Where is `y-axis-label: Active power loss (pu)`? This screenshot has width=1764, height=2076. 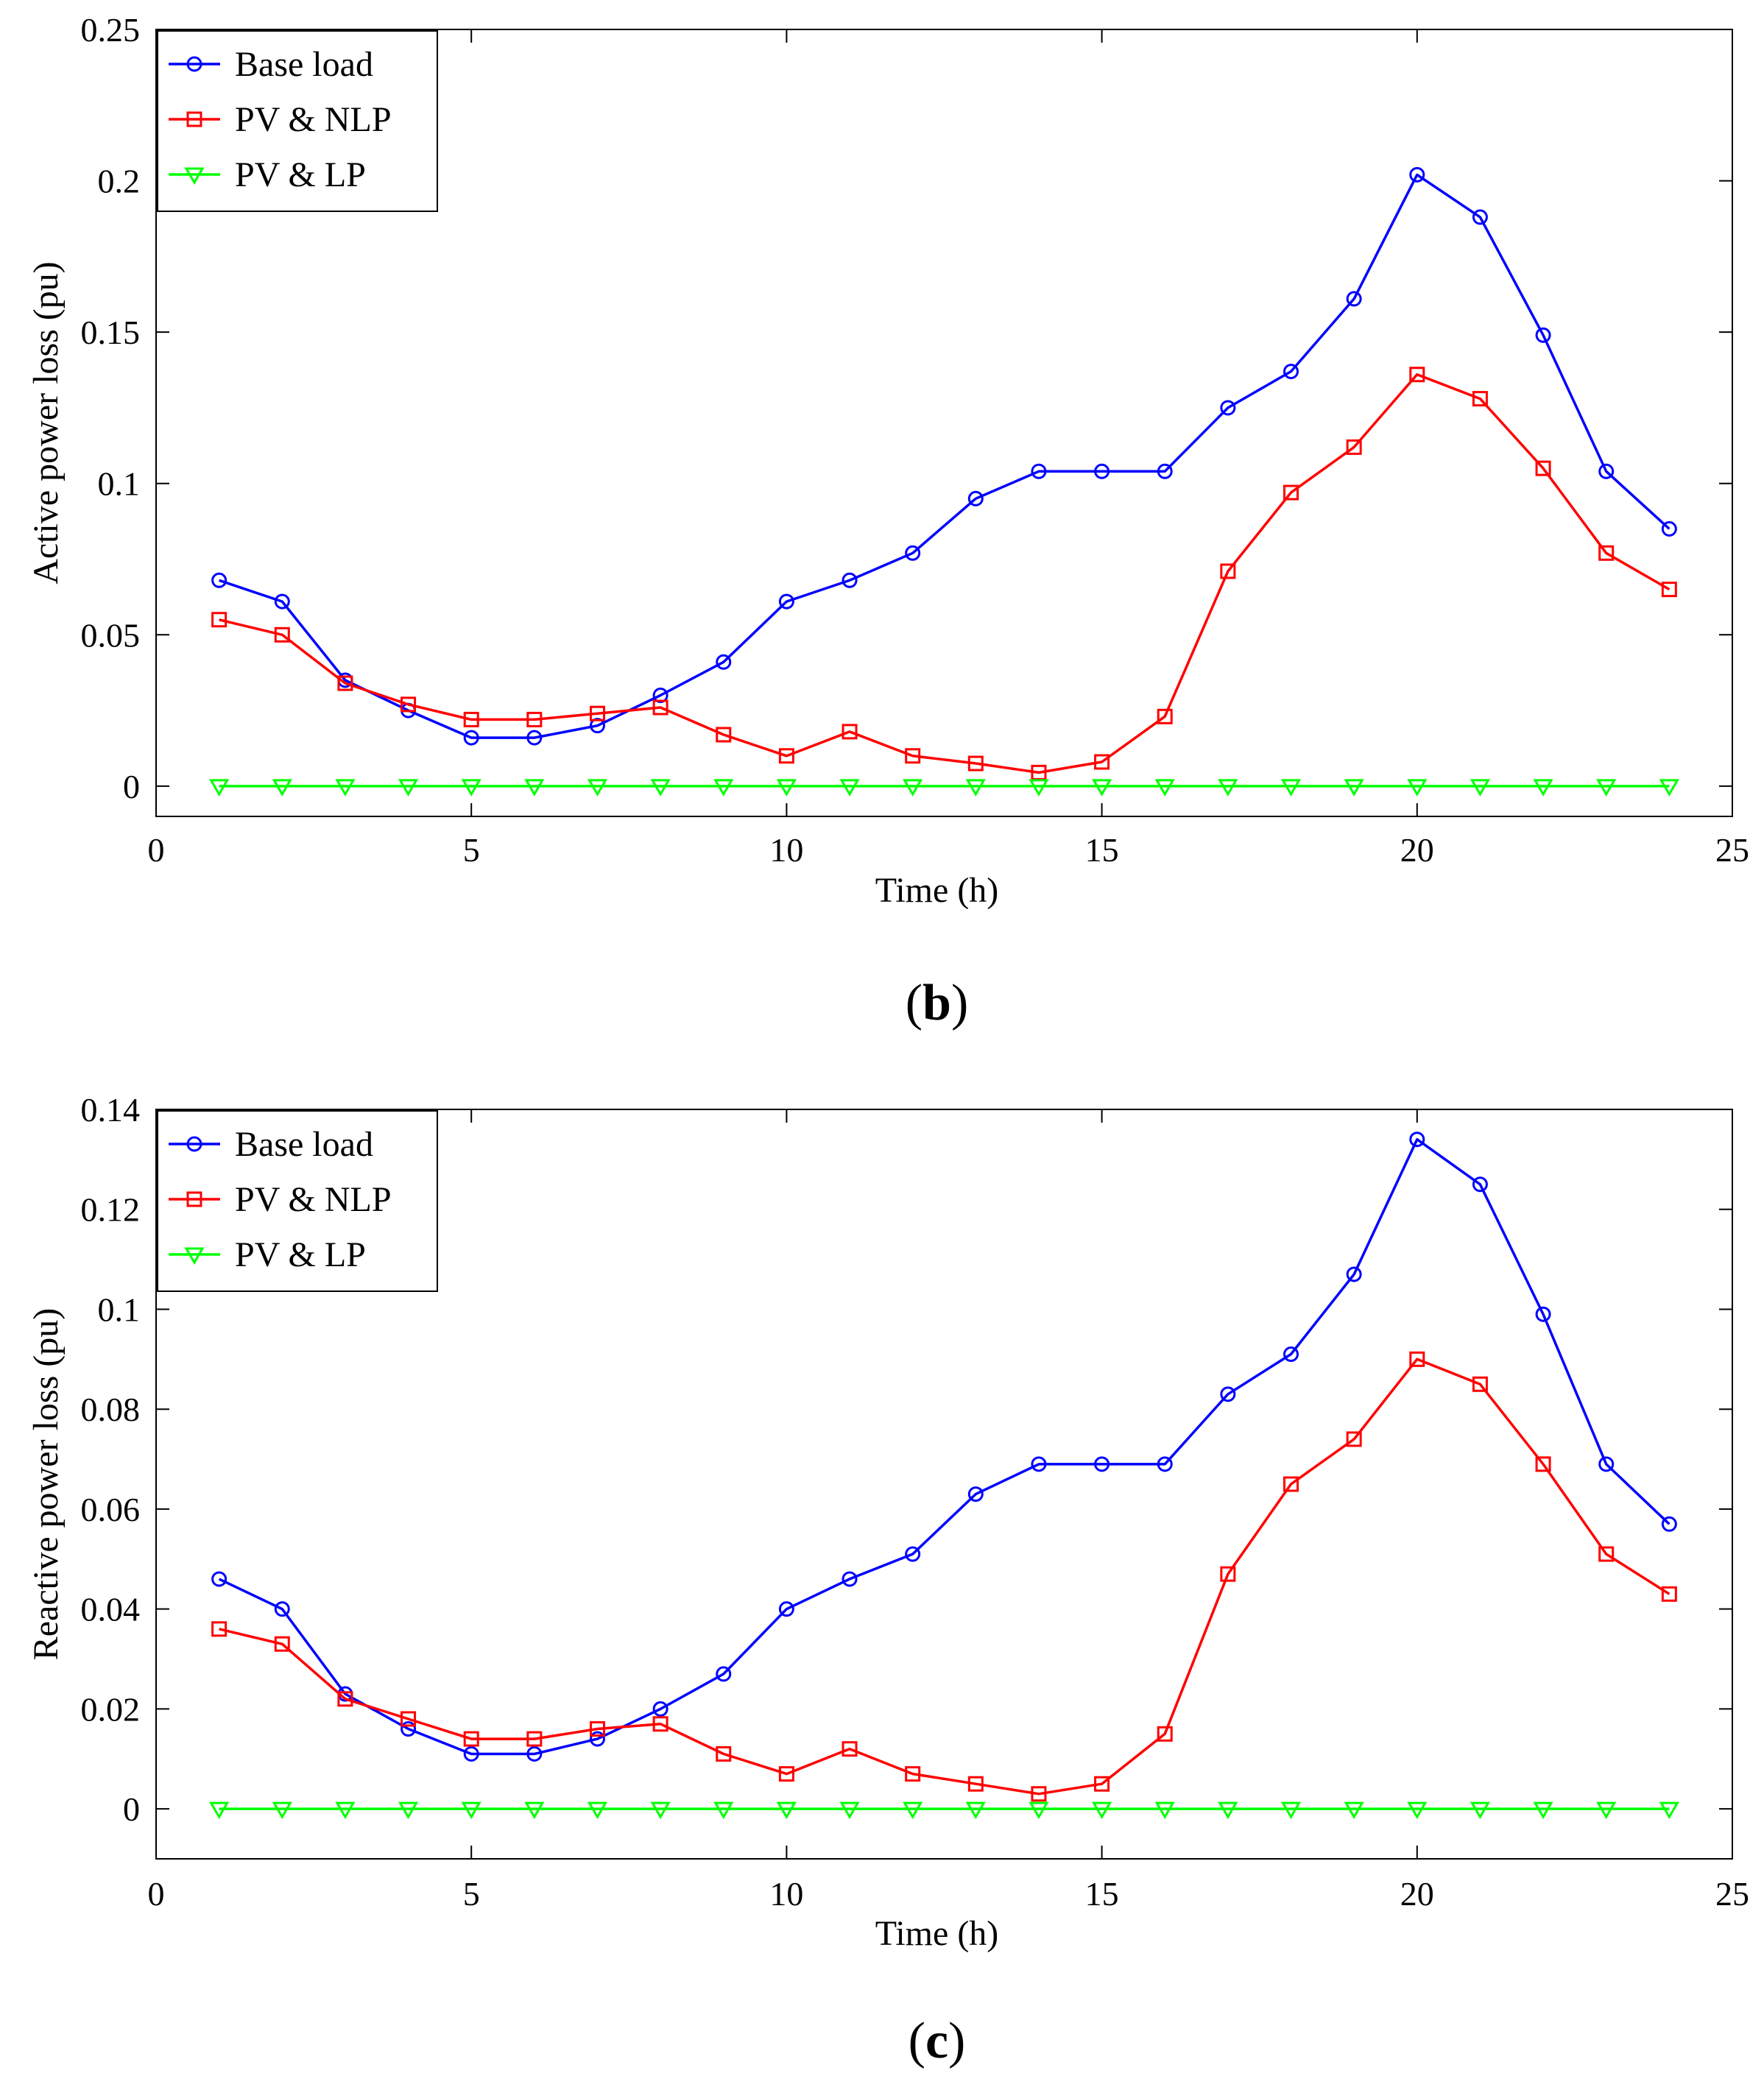
y-axis-label: Active power loss (pu) is located at coordinates (46, 423).